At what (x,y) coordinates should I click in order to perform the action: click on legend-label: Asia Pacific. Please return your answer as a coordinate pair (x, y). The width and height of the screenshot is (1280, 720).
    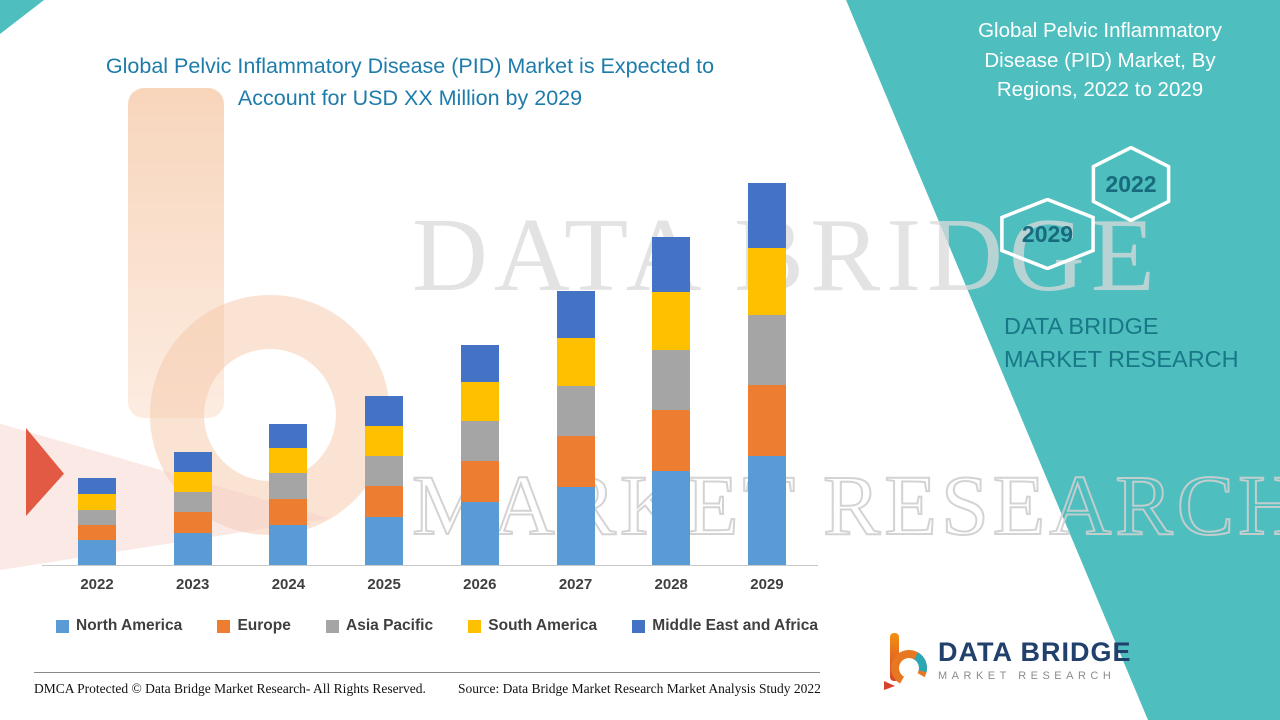
    Looking at the image, I should click on (390, 625).